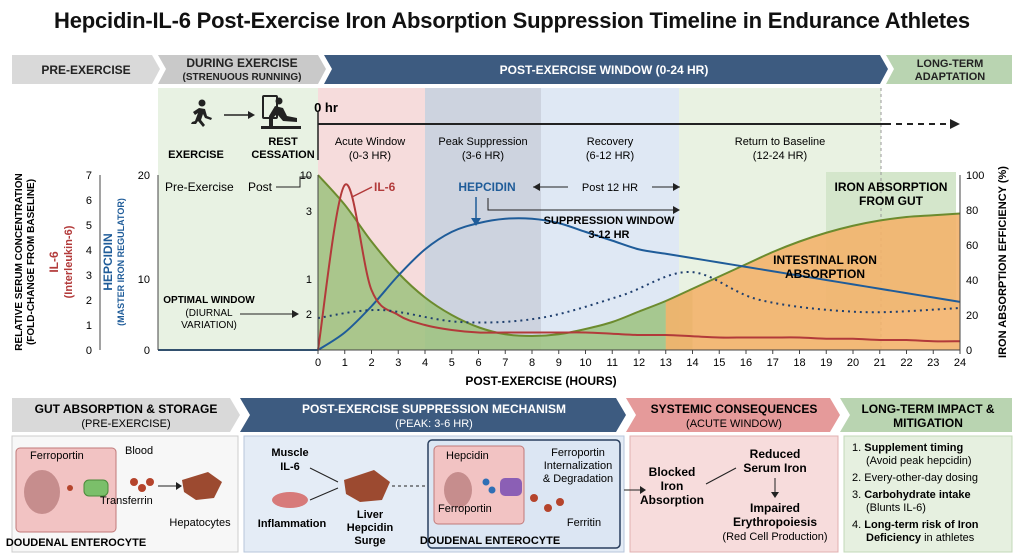 The height and width of the screenshot is (559, 1024). I want to click on liver-label-3: Surge, so click(369, 541).